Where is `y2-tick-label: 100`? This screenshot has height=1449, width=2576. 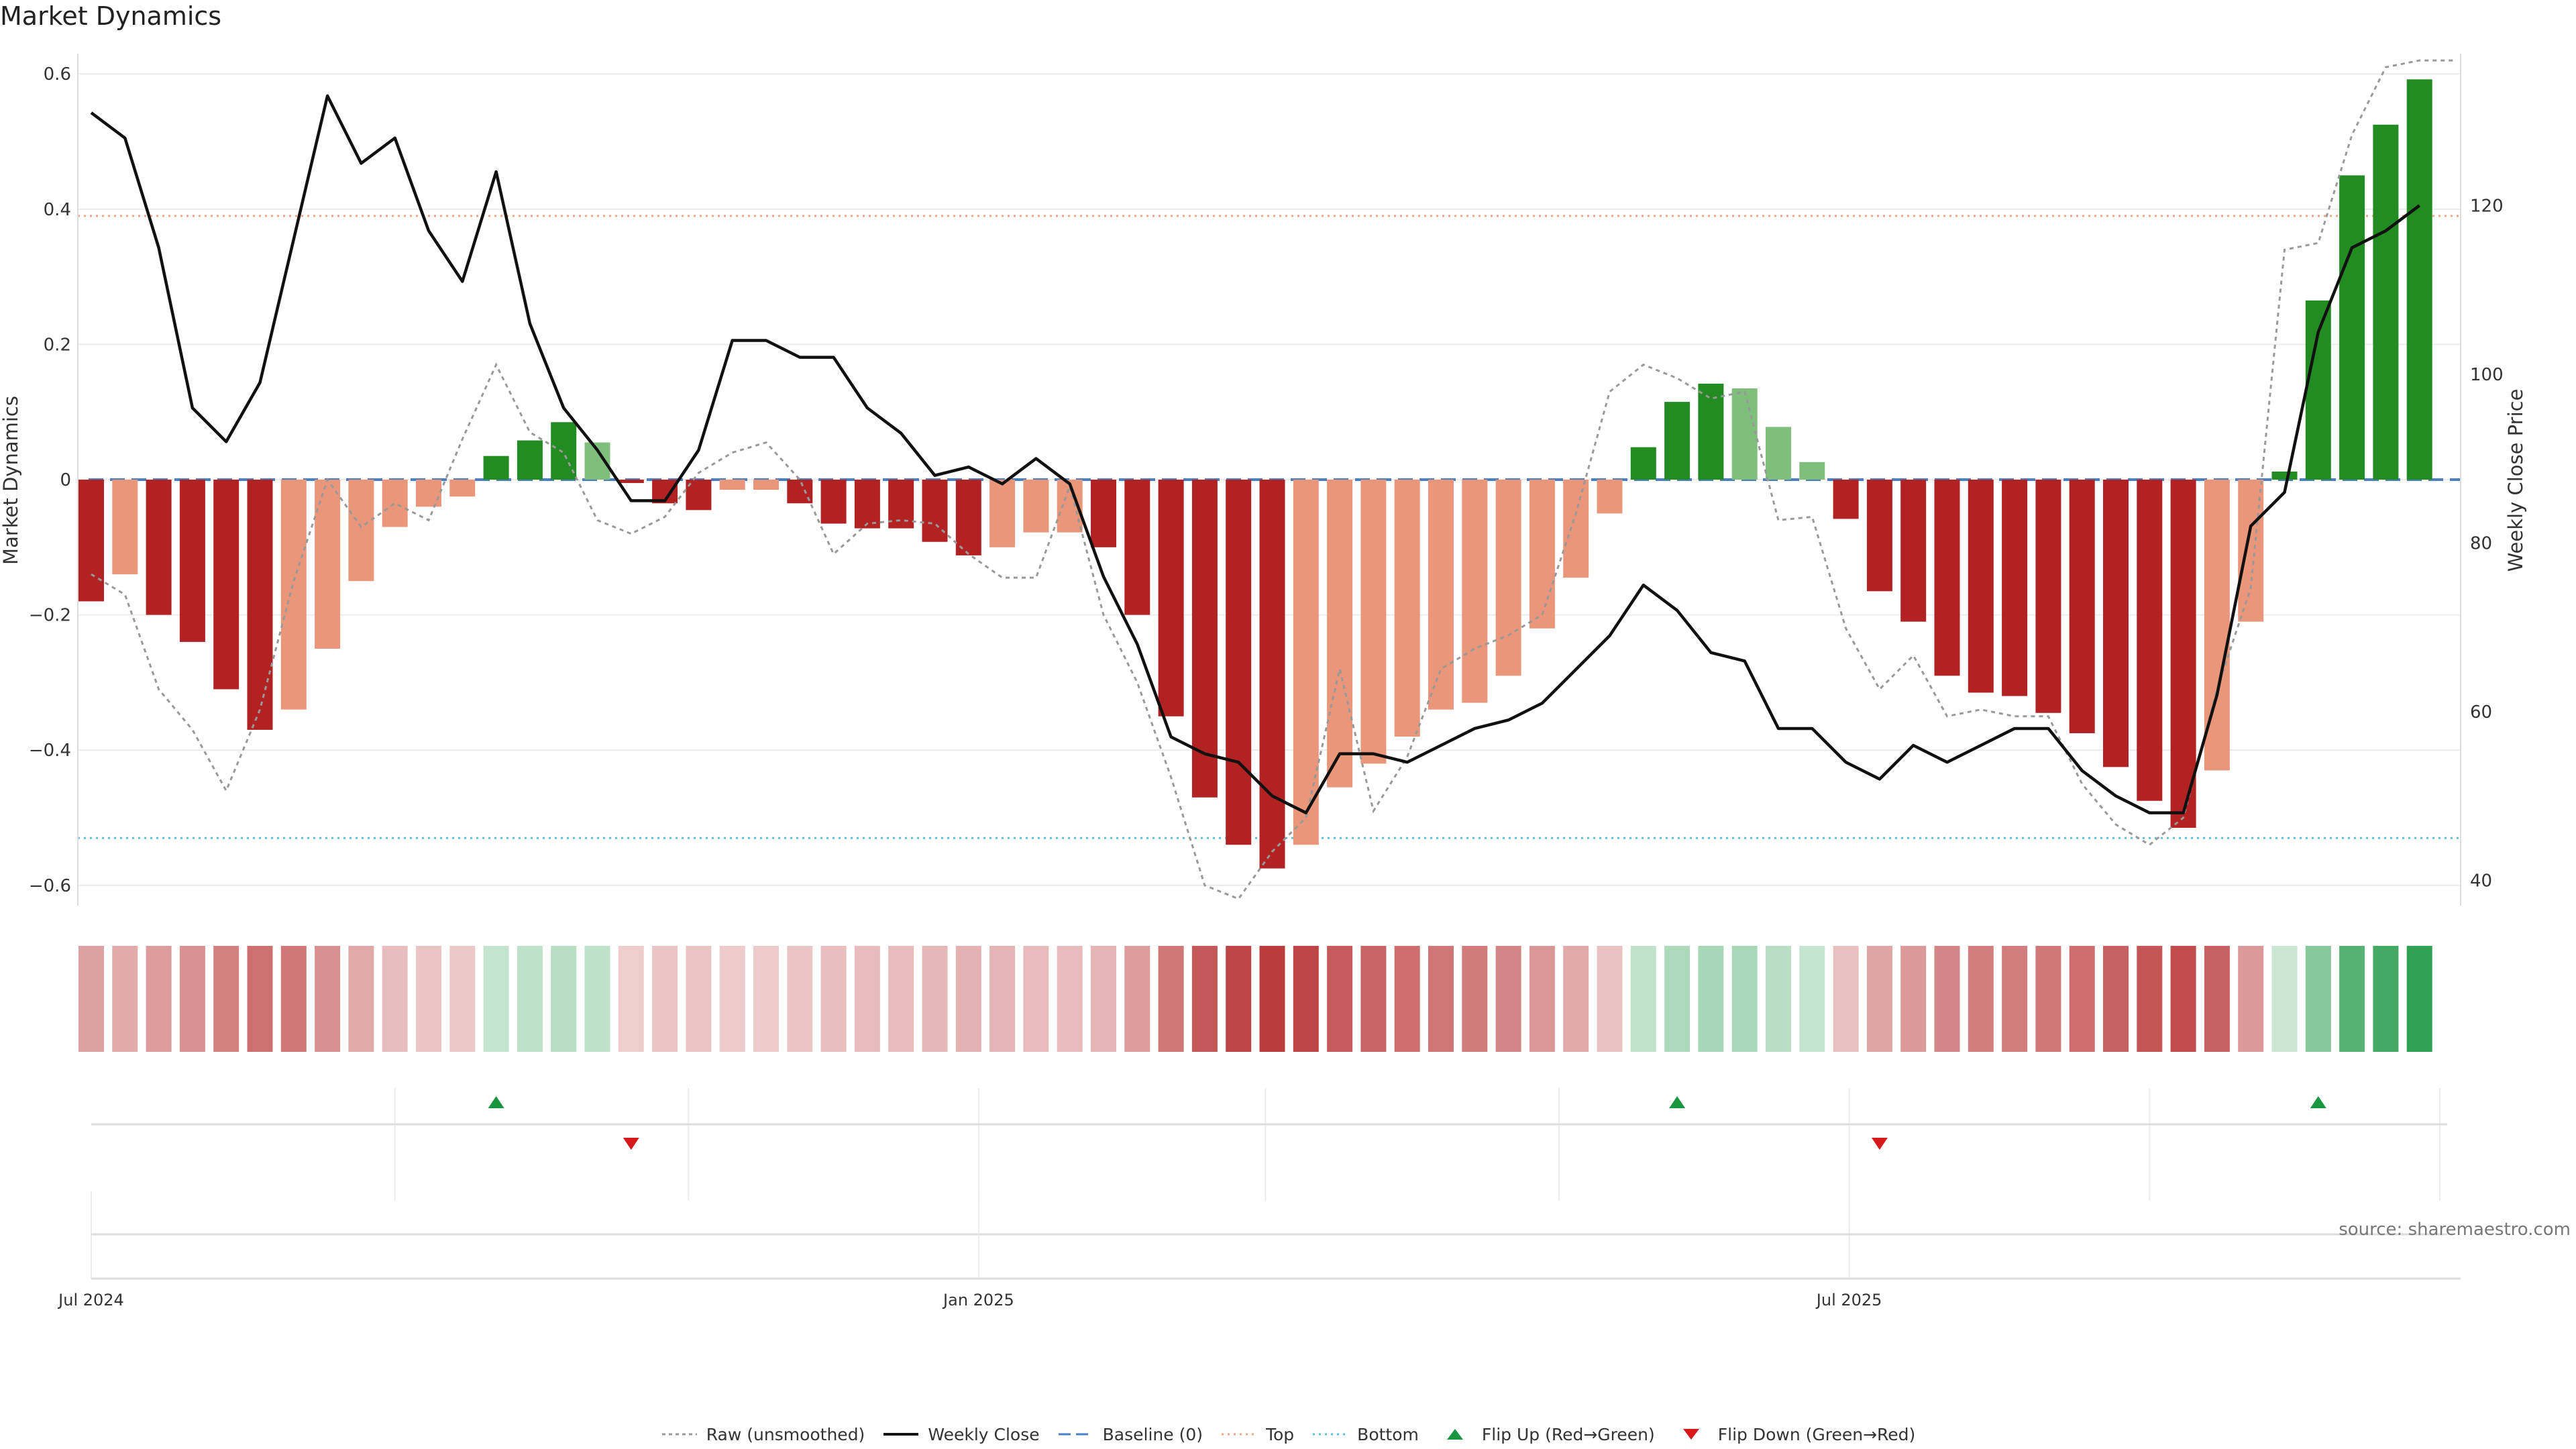 y2-tick-label: 100 is located at coordinates (2487, 375).